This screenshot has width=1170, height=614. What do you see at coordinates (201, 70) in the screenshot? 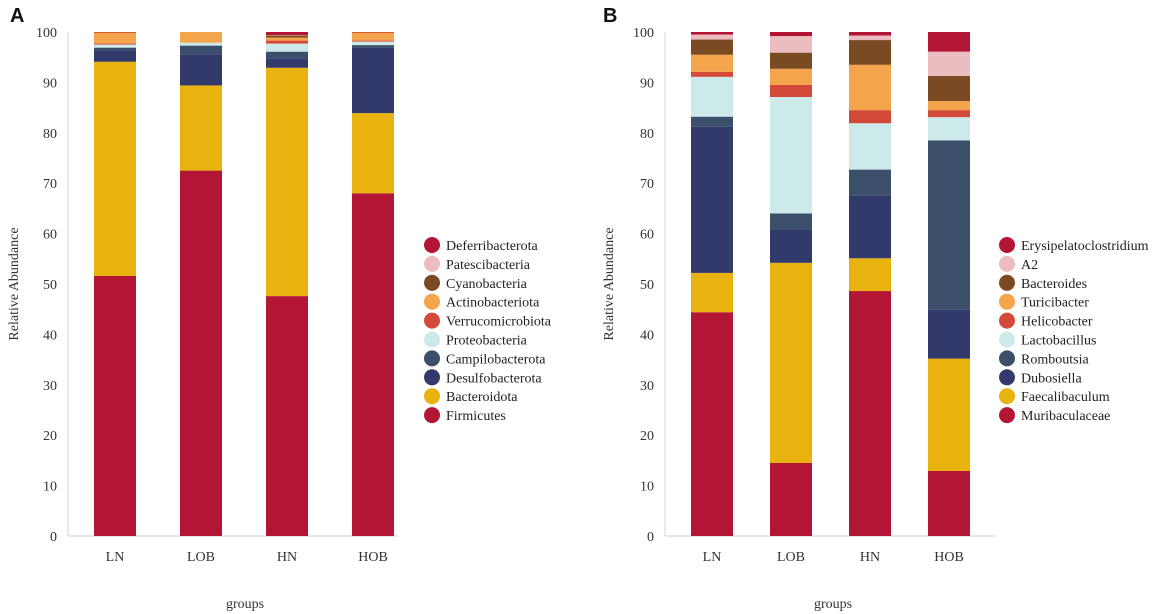
I see `bar-segment-desulfobacterota-lob` at bounding box center [201, 70].